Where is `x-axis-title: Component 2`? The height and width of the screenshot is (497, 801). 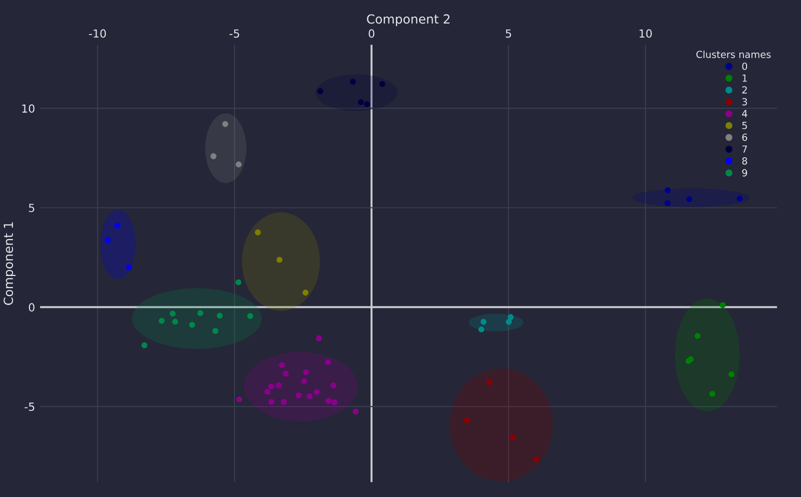 x-axis-title: Component 2 is located at coordinates (408, 20).